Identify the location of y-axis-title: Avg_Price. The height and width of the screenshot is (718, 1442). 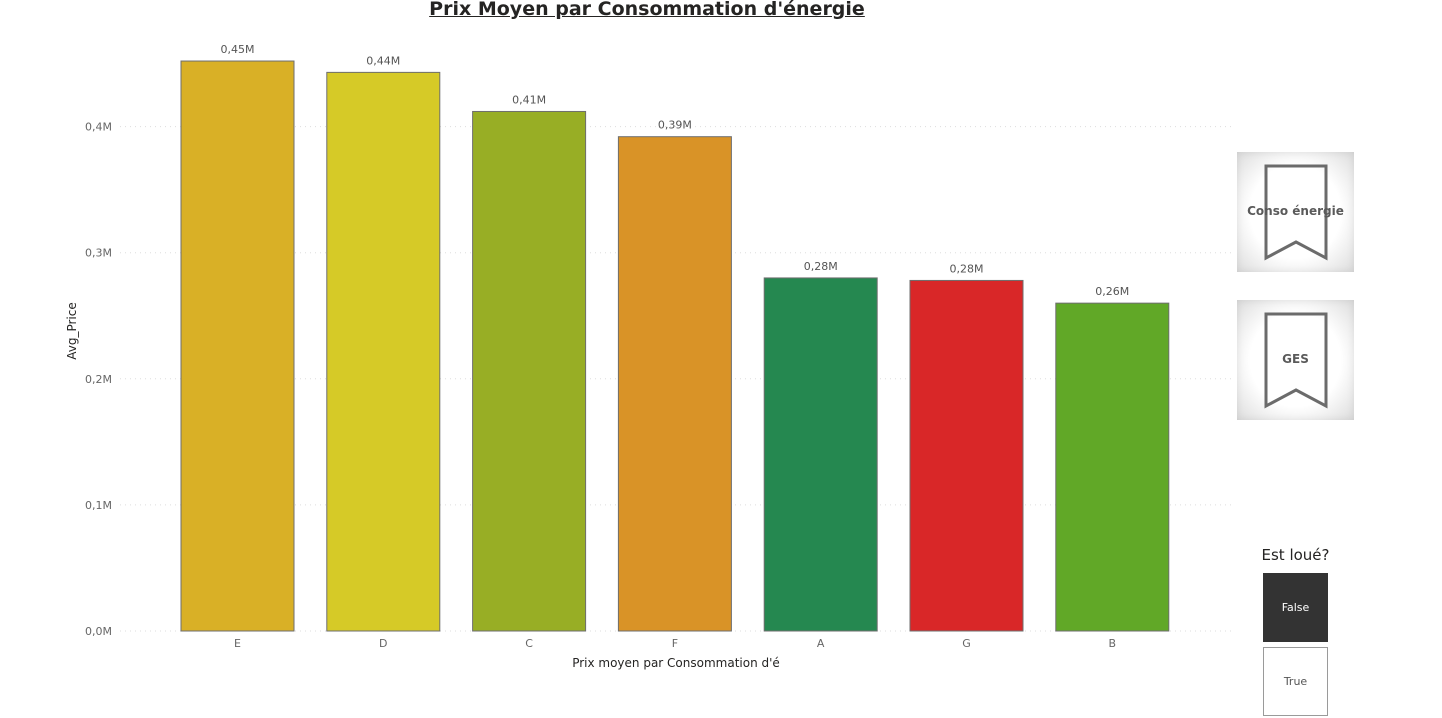
(72, 331).